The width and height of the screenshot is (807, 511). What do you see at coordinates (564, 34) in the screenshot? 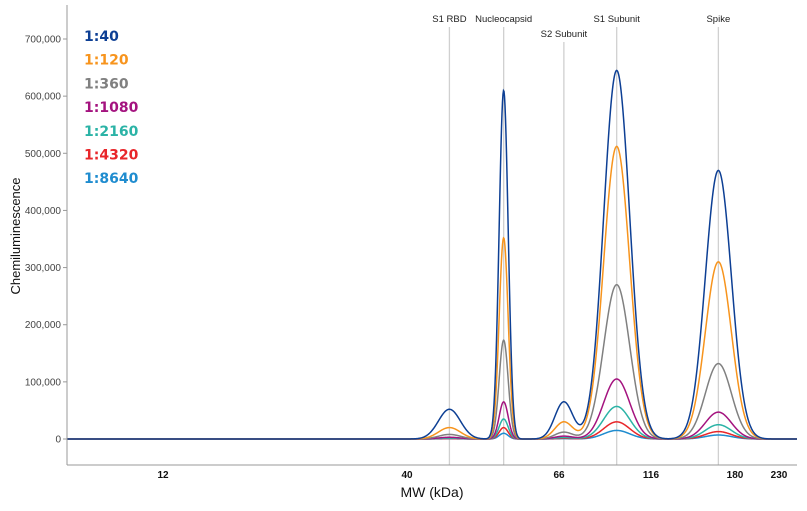
I see `peak-label: S2 Subunit` at bounding box center [564, 34].